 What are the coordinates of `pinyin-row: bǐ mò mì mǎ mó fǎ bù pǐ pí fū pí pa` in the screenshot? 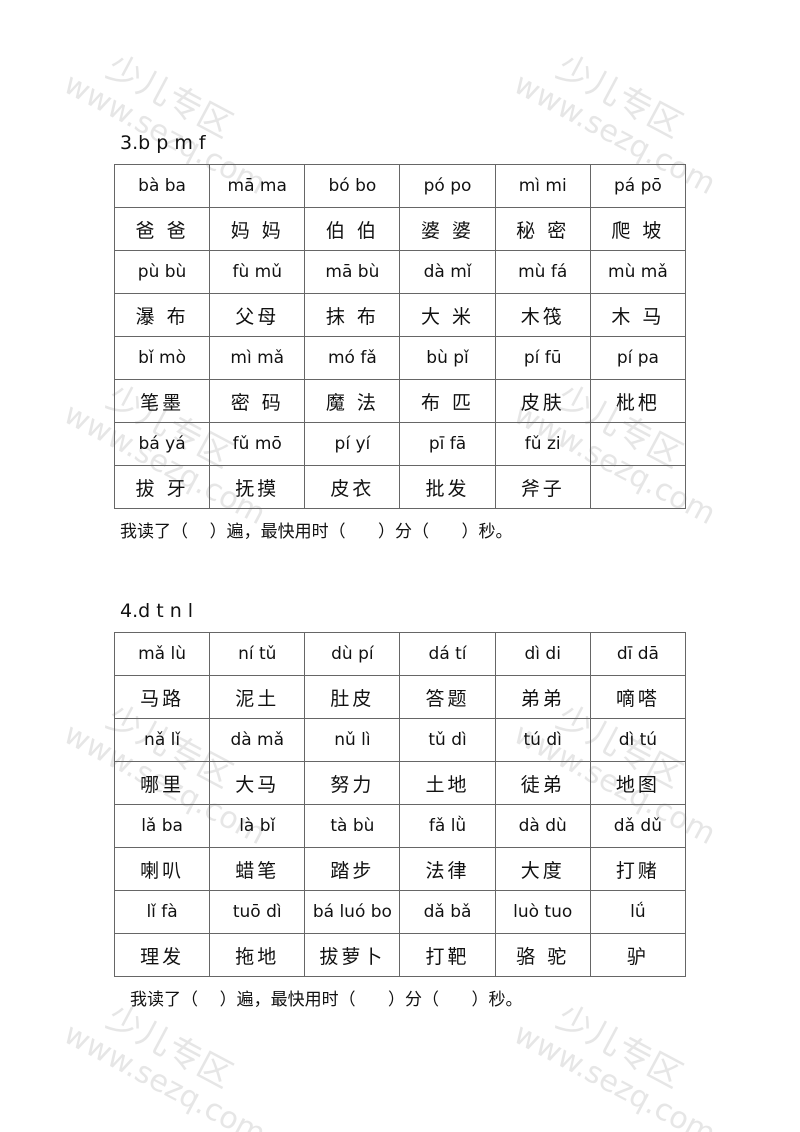 It's located at (400, 358).